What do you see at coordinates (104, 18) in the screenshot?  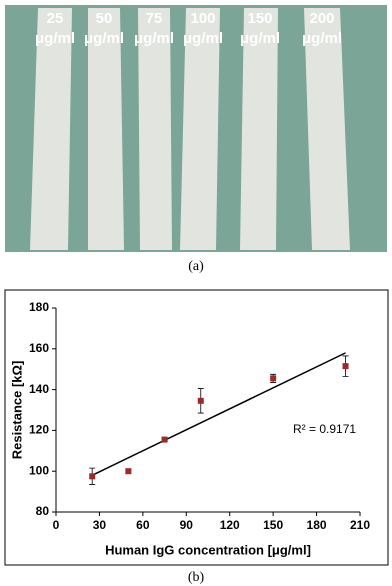 I see `strip-label: 50` at bounding box center [104, 18].